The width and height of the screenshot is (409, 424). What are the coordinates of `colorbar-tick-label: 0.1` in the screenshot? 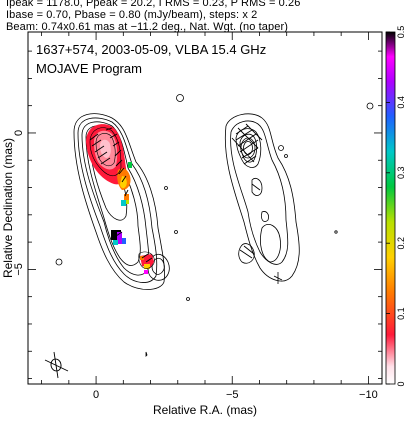 It's located at (401, 313).